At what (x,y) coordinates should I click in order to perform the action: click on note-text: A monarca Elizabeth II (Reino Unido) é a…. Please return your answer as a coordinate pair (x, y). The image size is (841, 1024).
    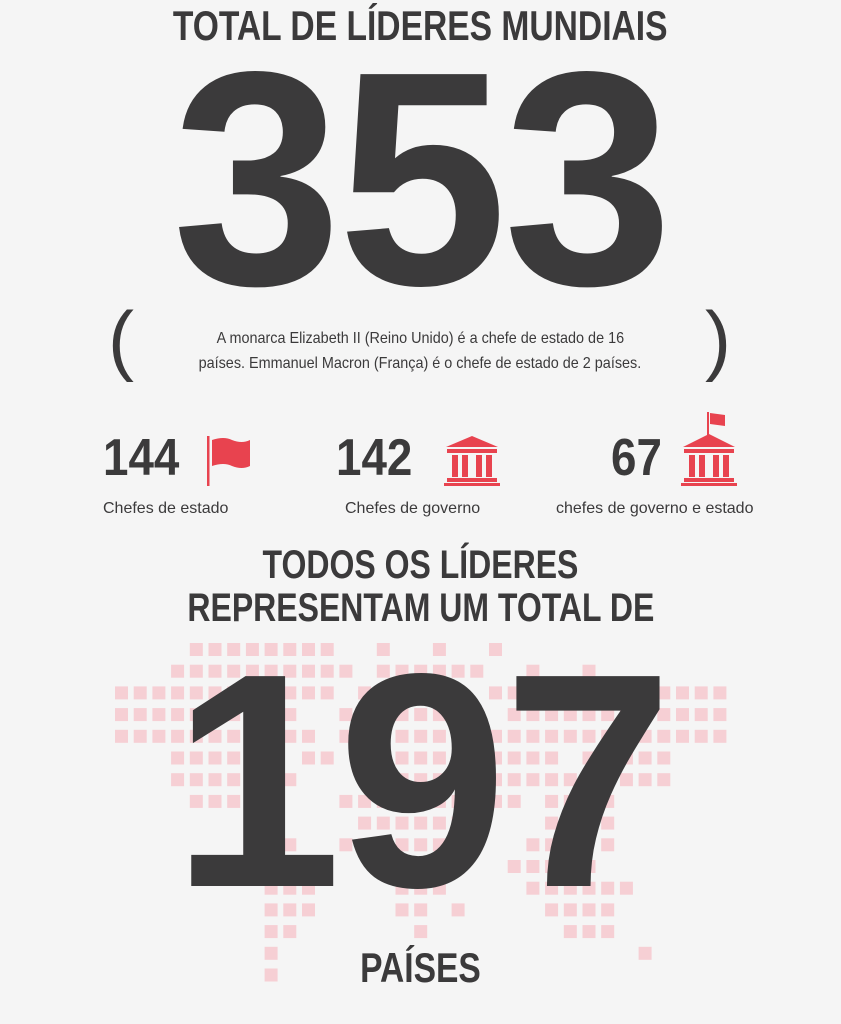
    Looking at the image, I should click on (420, 351).